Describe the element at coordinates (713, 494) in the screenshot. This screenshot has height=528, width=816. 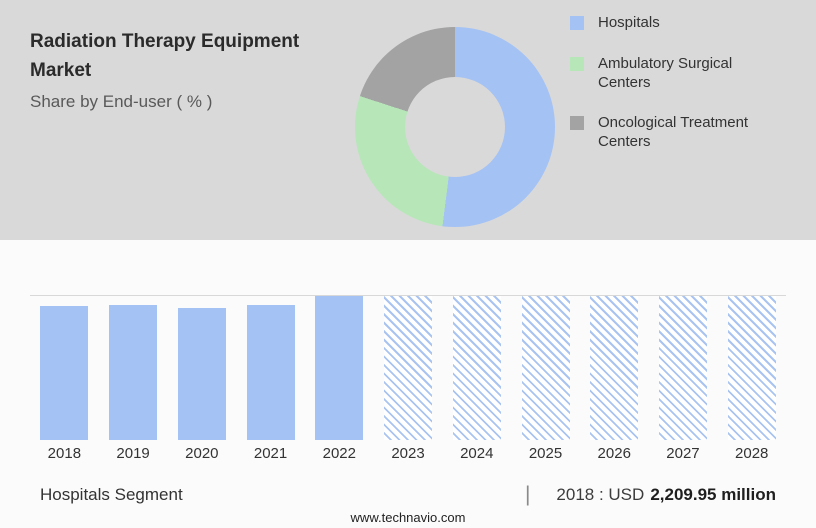
I see `value-amount: 2,209.95 million` at that location.